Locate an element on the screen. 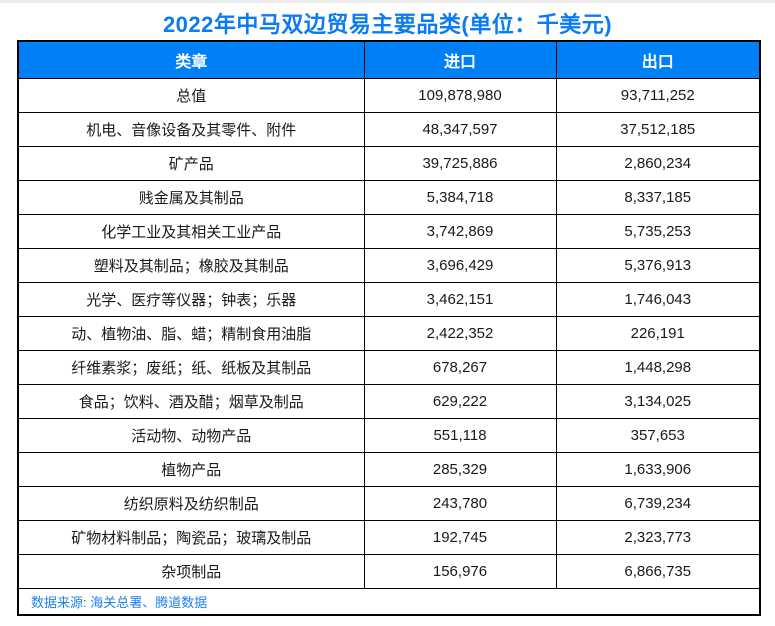 This screenshot has height=626, width=775. category-cell: 矿产品 is located at coordinates (191, 163).